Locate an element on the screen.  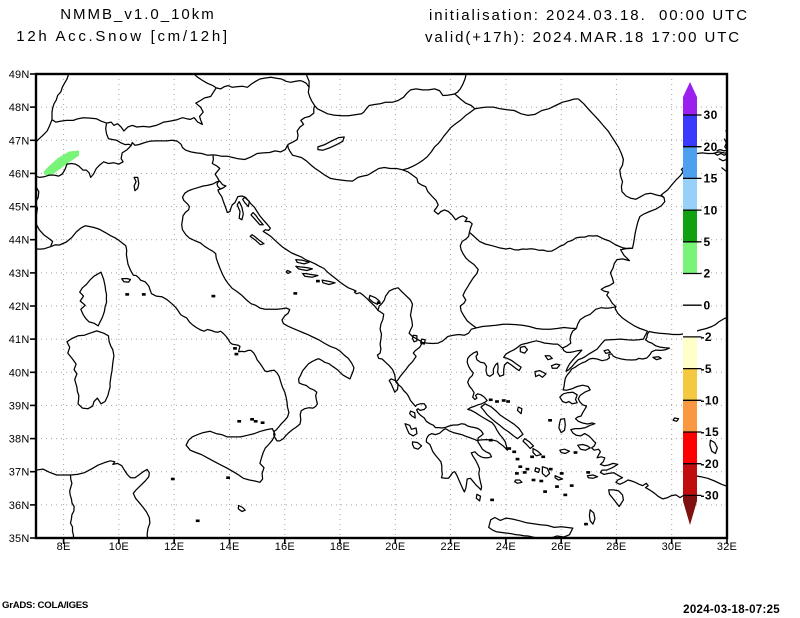
svg-text: 15 is located at coordinates (711, 179).